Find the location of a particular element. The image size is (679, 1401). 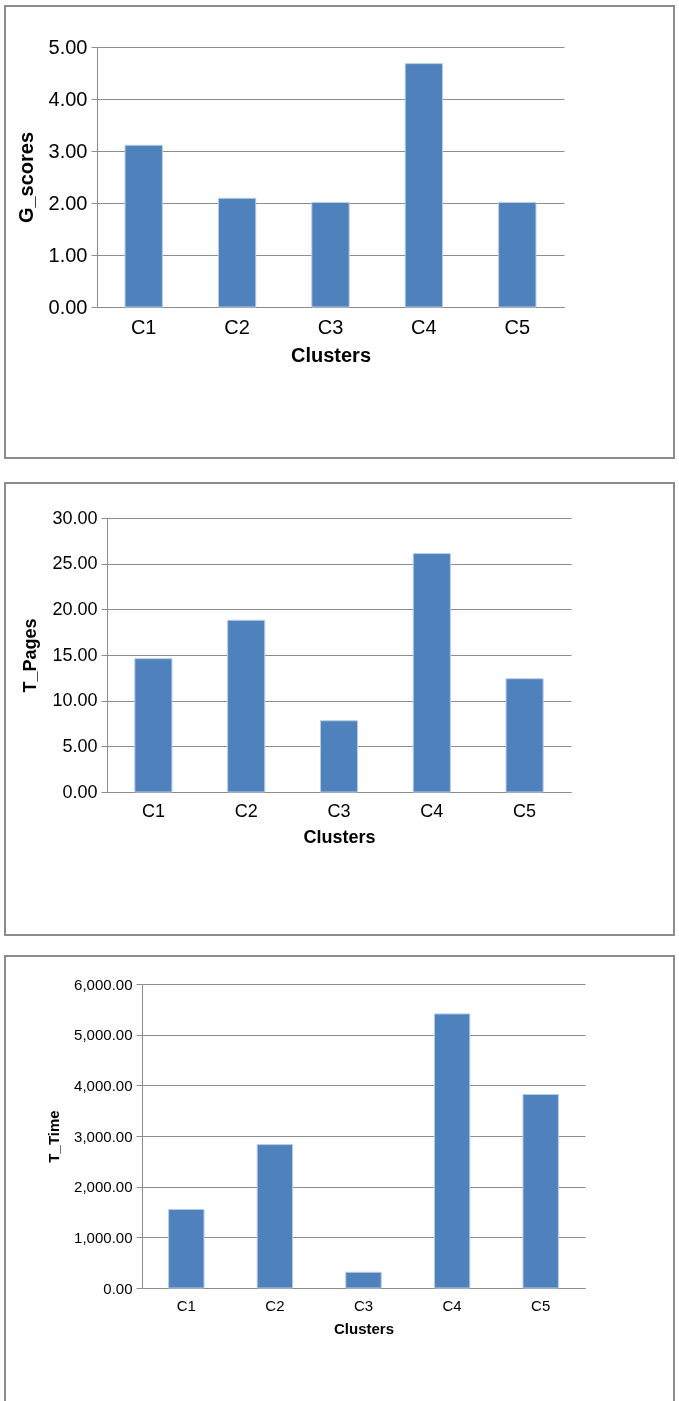

y-tick-label: 5,000.00 is located at coordinates (103, 1035).